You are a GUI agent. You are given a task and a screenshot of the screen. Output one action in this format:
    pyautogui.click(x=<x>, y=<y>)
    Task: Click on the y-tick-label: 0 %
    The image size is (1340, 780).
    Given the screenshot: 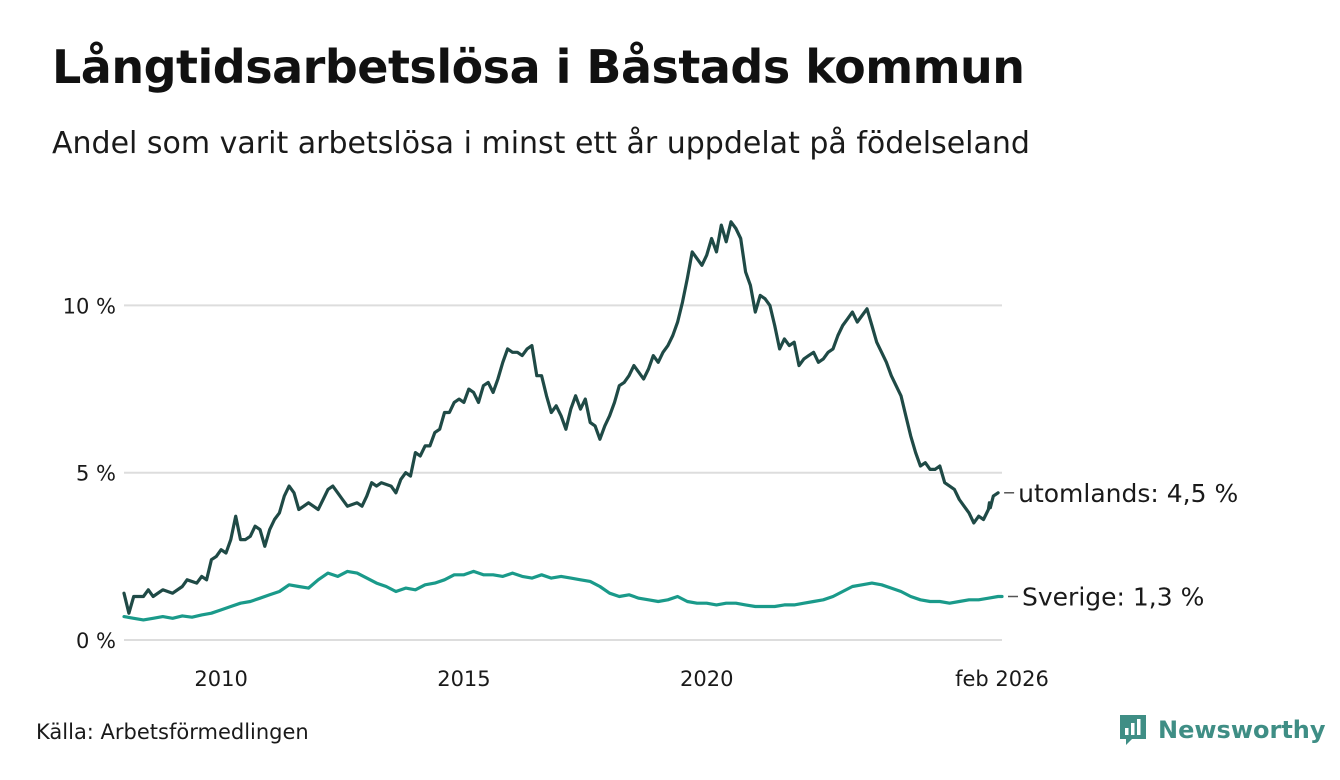 What is the action you would take?
    pyautogui.click(x=96, y=641)
    